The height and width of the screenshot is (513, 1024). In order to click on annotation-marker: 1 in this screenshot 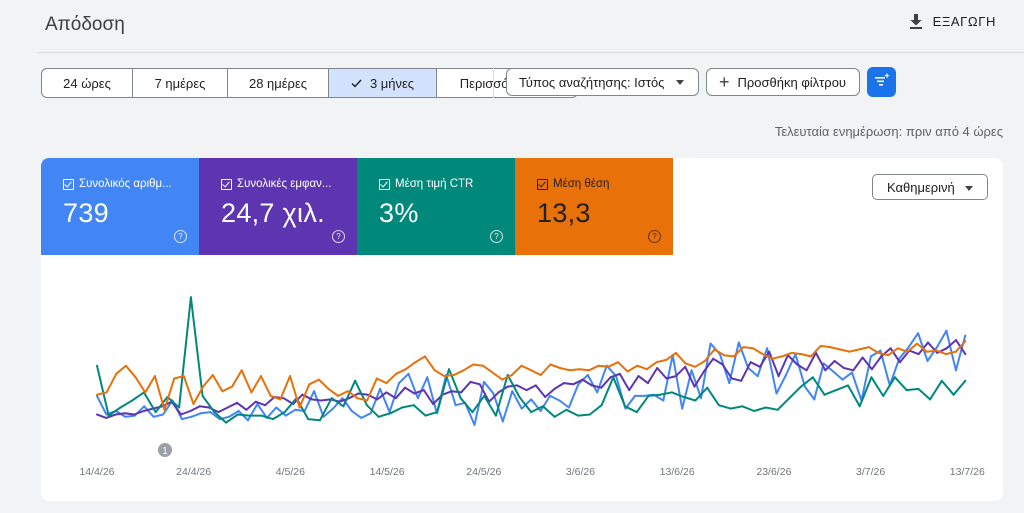, I will do `click(165, 450)`.